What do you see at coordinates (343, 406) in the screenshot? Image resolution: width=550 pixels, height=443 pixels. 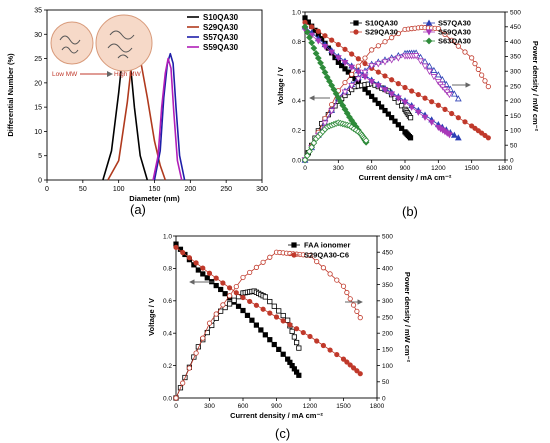 I see `x-tick-label: 1500` at bounding box center [343, 406].